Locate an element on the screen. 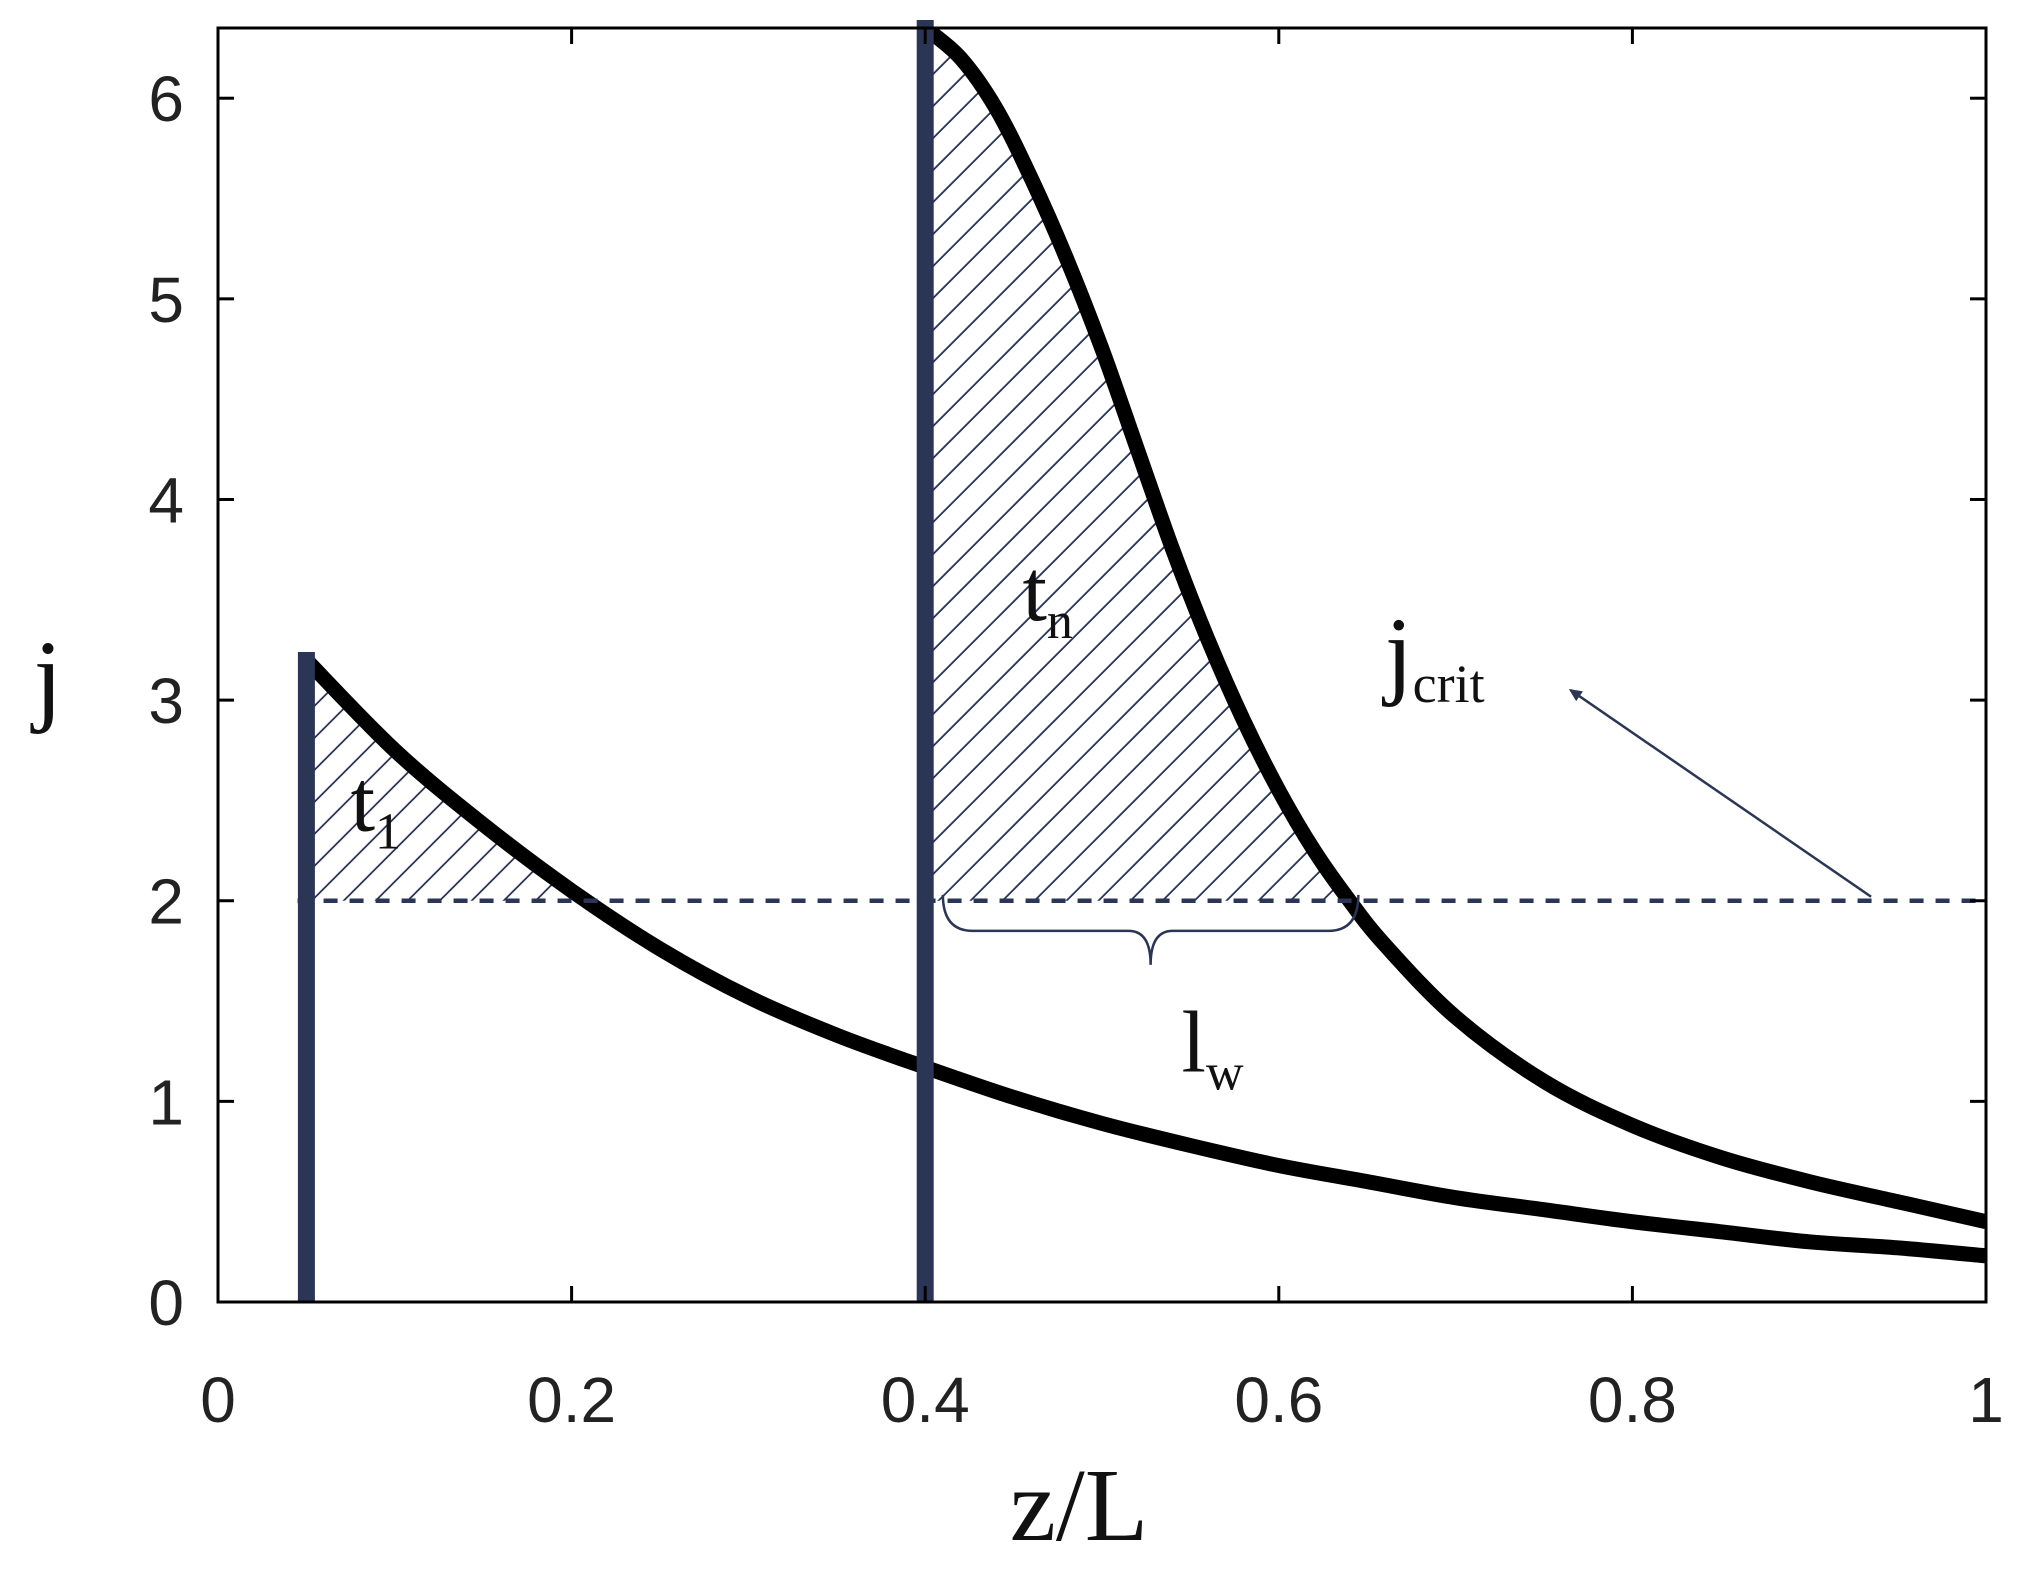  t1-label-subscript: 1 is located at coordinates (388, 832).